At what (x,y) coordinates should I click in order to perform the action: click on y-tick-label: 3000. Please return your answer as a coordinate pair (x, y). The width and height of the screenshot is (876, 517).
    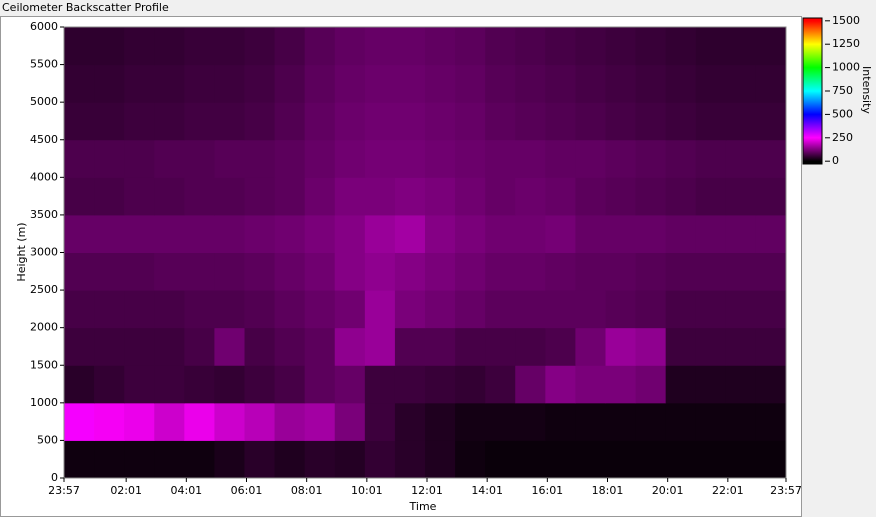
    Looking at the image, I should click on (44, 252).